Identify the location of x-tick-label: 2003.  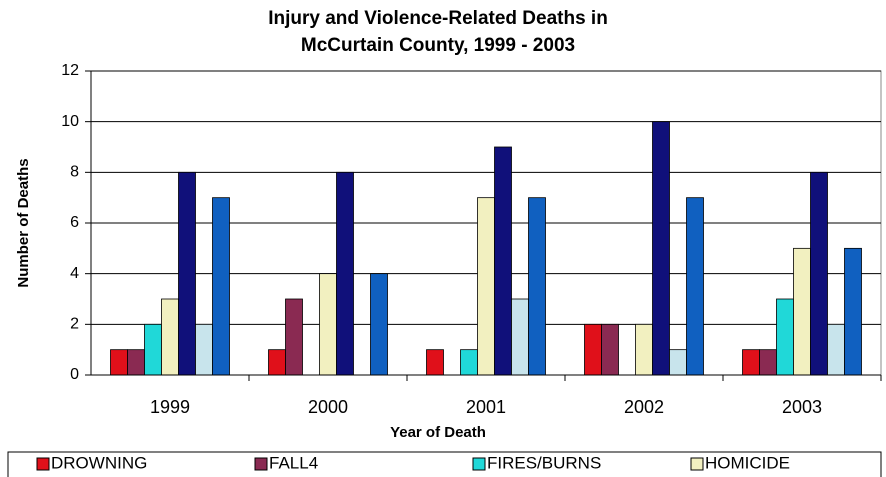
(802, 407).